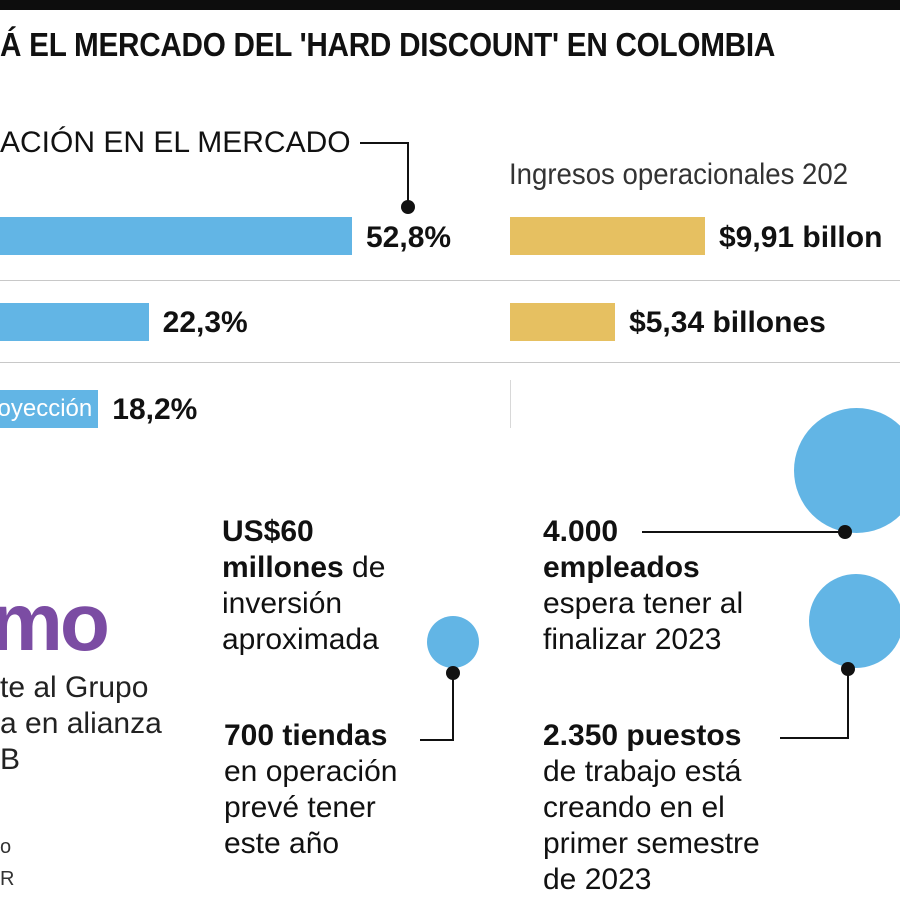 Image resolution: width=900 pixels, height=900 pixels. Describe the element at coordinates (642, 771) in the screenshot. I see `jobs-line2: de trabajo está` at that location.